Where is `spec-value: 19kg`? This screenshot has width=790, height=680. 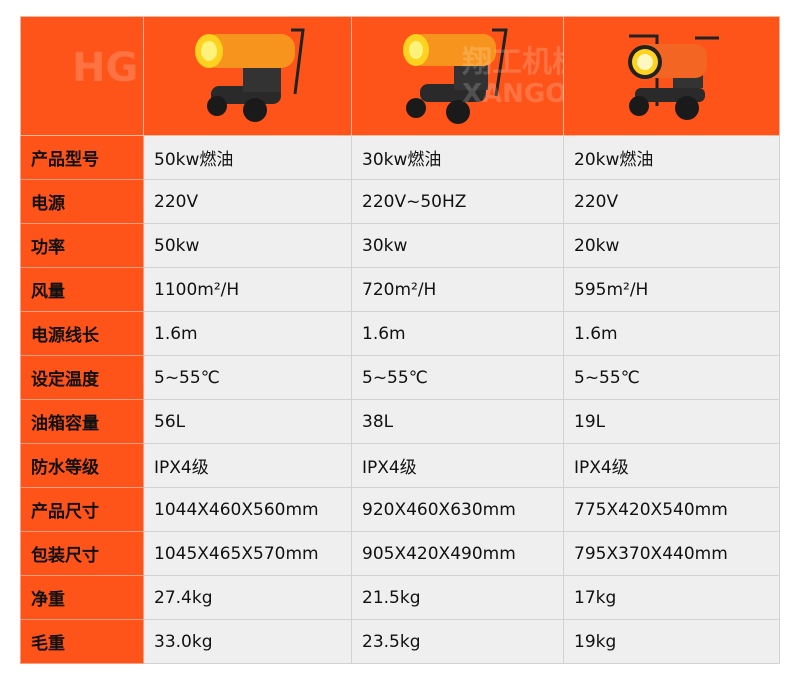
spec-value: 19kg is located at coordinates (671, 641).